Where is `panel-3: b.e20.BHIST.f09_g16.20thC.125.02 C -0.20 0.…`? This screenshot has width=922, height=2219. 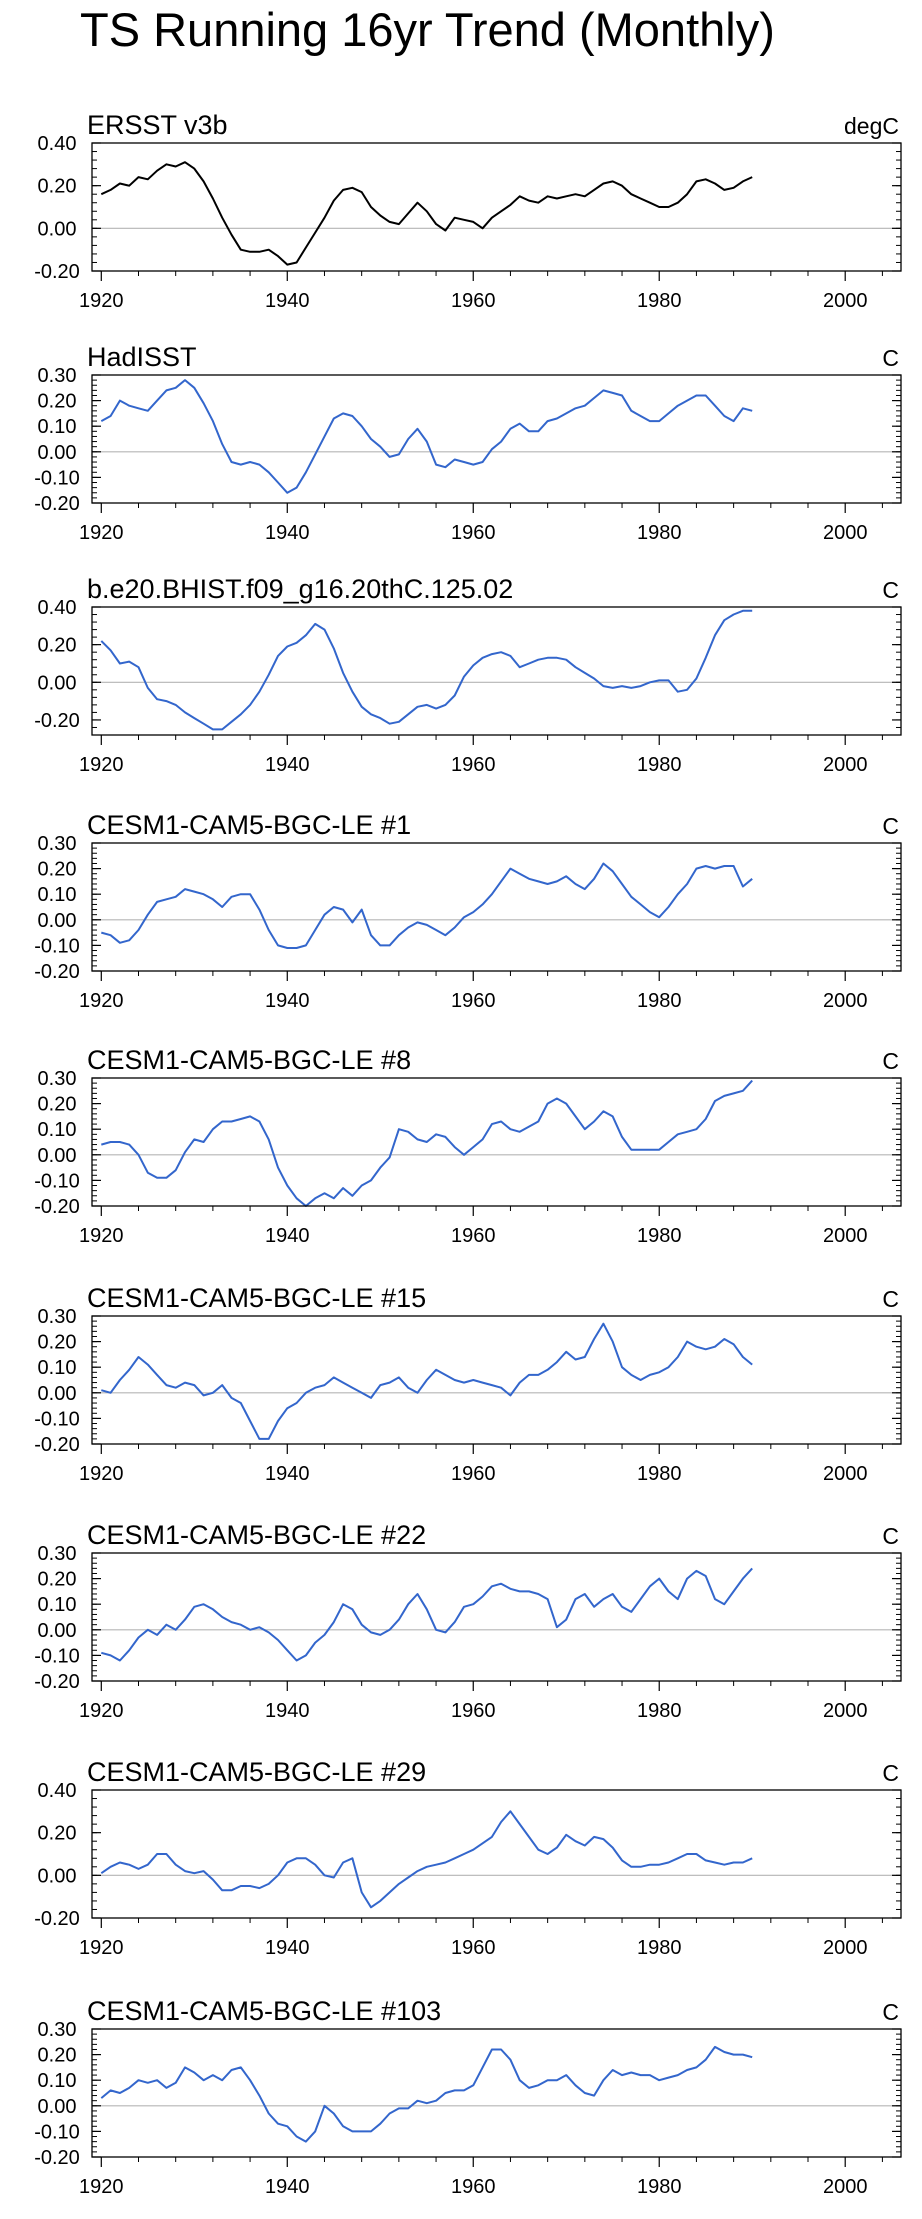 panel-3: b.e20.BHIST.f09_g16.20thC.125.02 C -0.20 0.… is located at coordinates (468, 675).